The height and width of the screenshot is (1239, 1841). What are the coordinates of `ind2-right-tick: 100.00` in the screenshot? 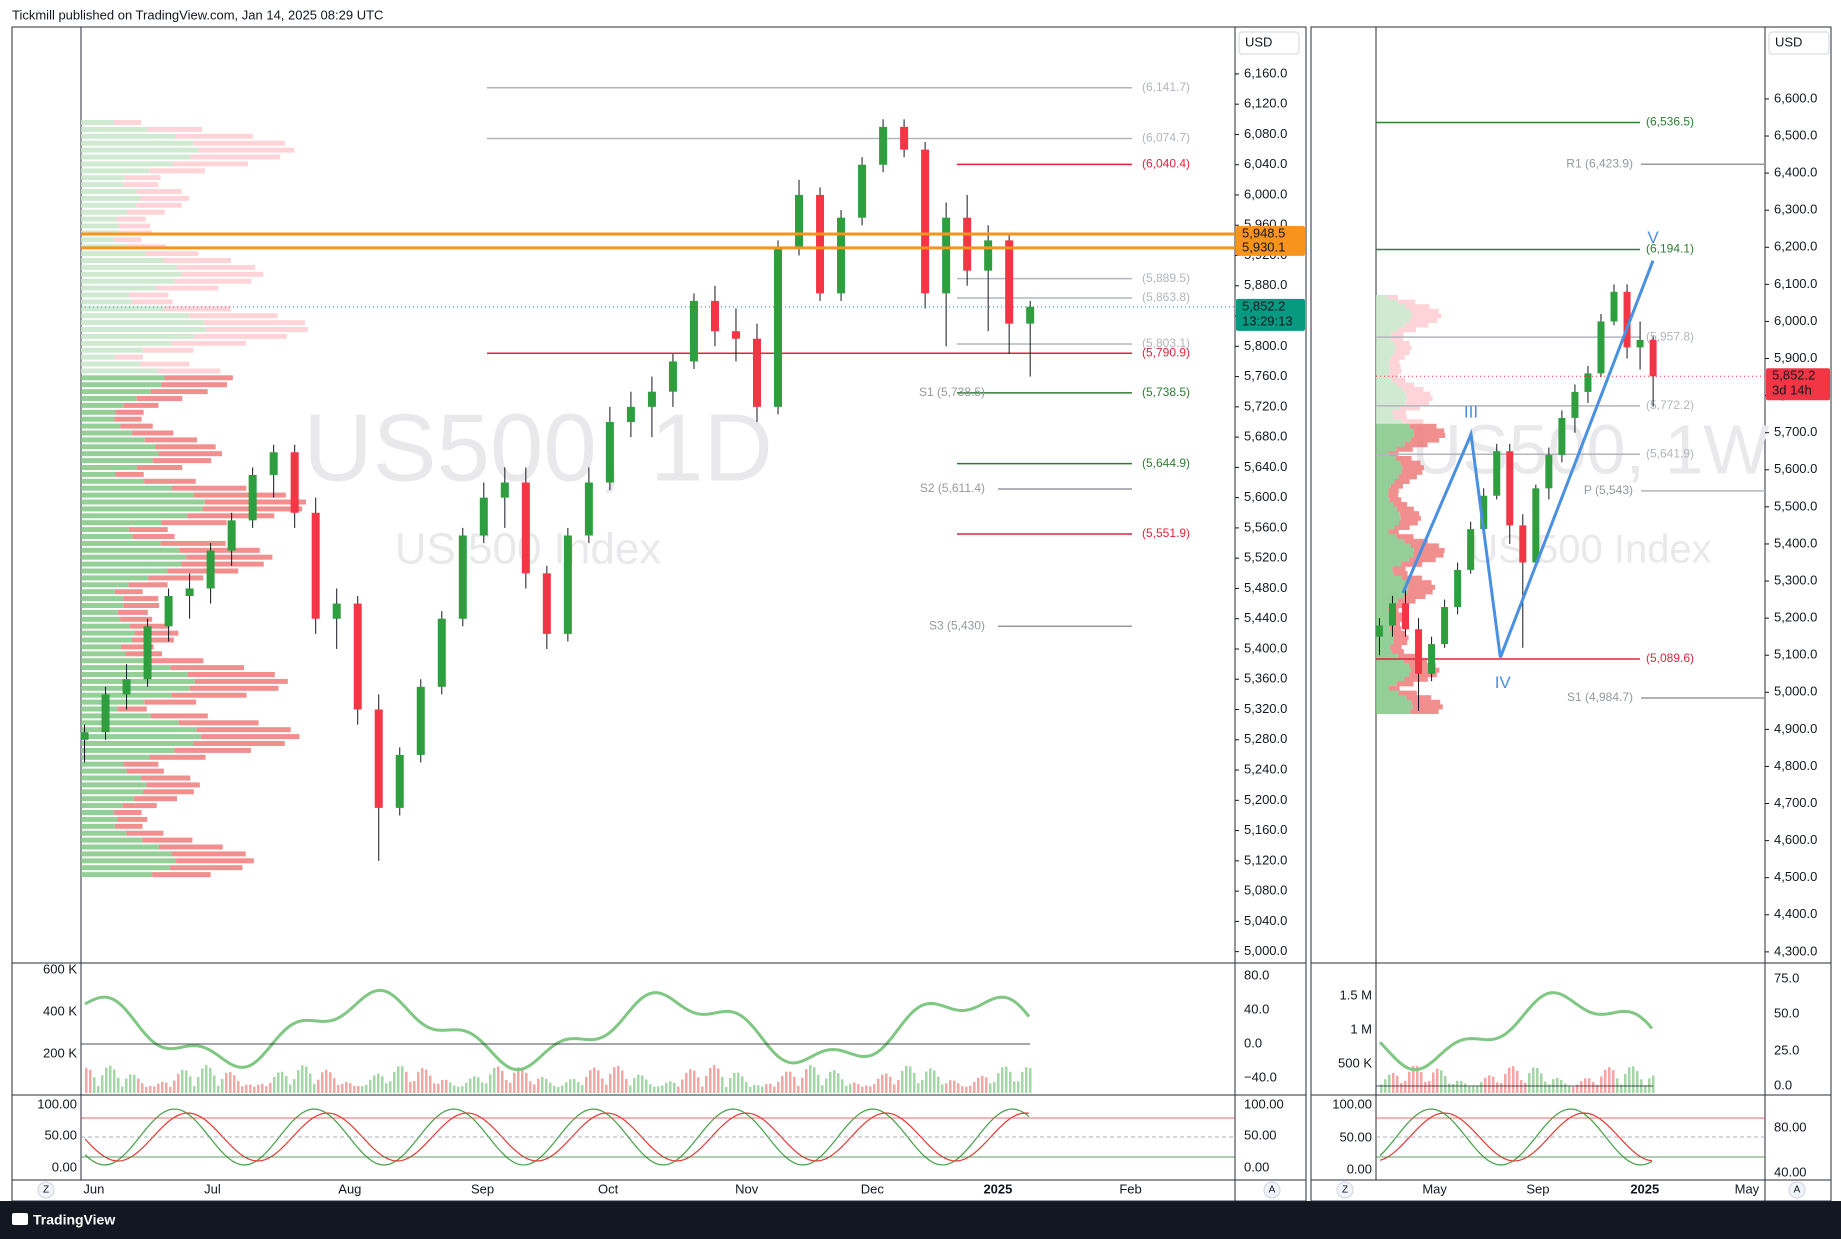 It's located at (1264, 1103).